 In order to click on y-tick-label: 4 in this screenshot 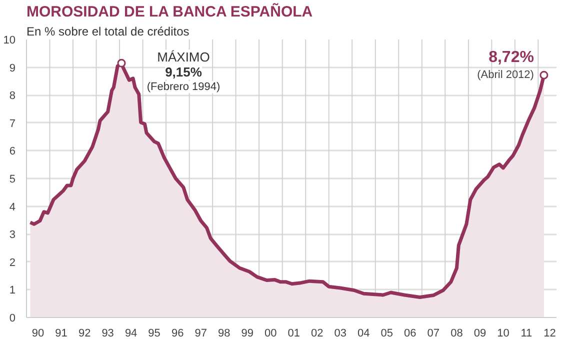, I will do `click(12, 207)`.